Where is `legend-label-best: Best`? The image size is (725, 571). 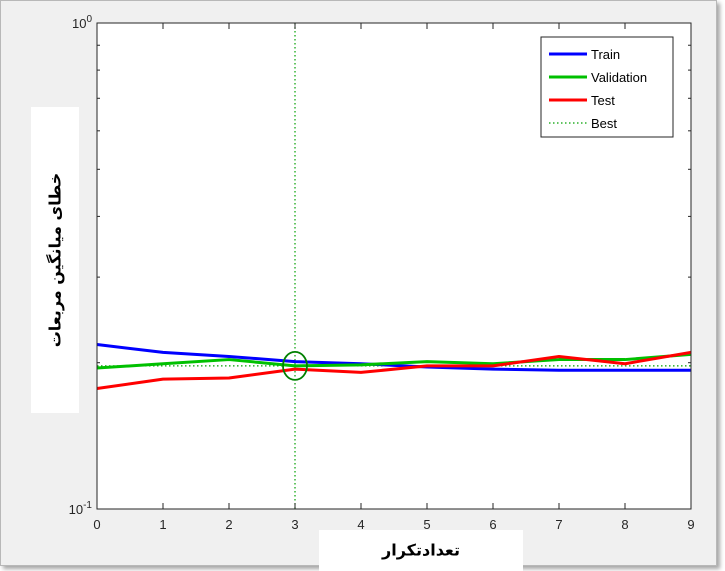
legend-label-best: Best is located at coordinates (604, 123).